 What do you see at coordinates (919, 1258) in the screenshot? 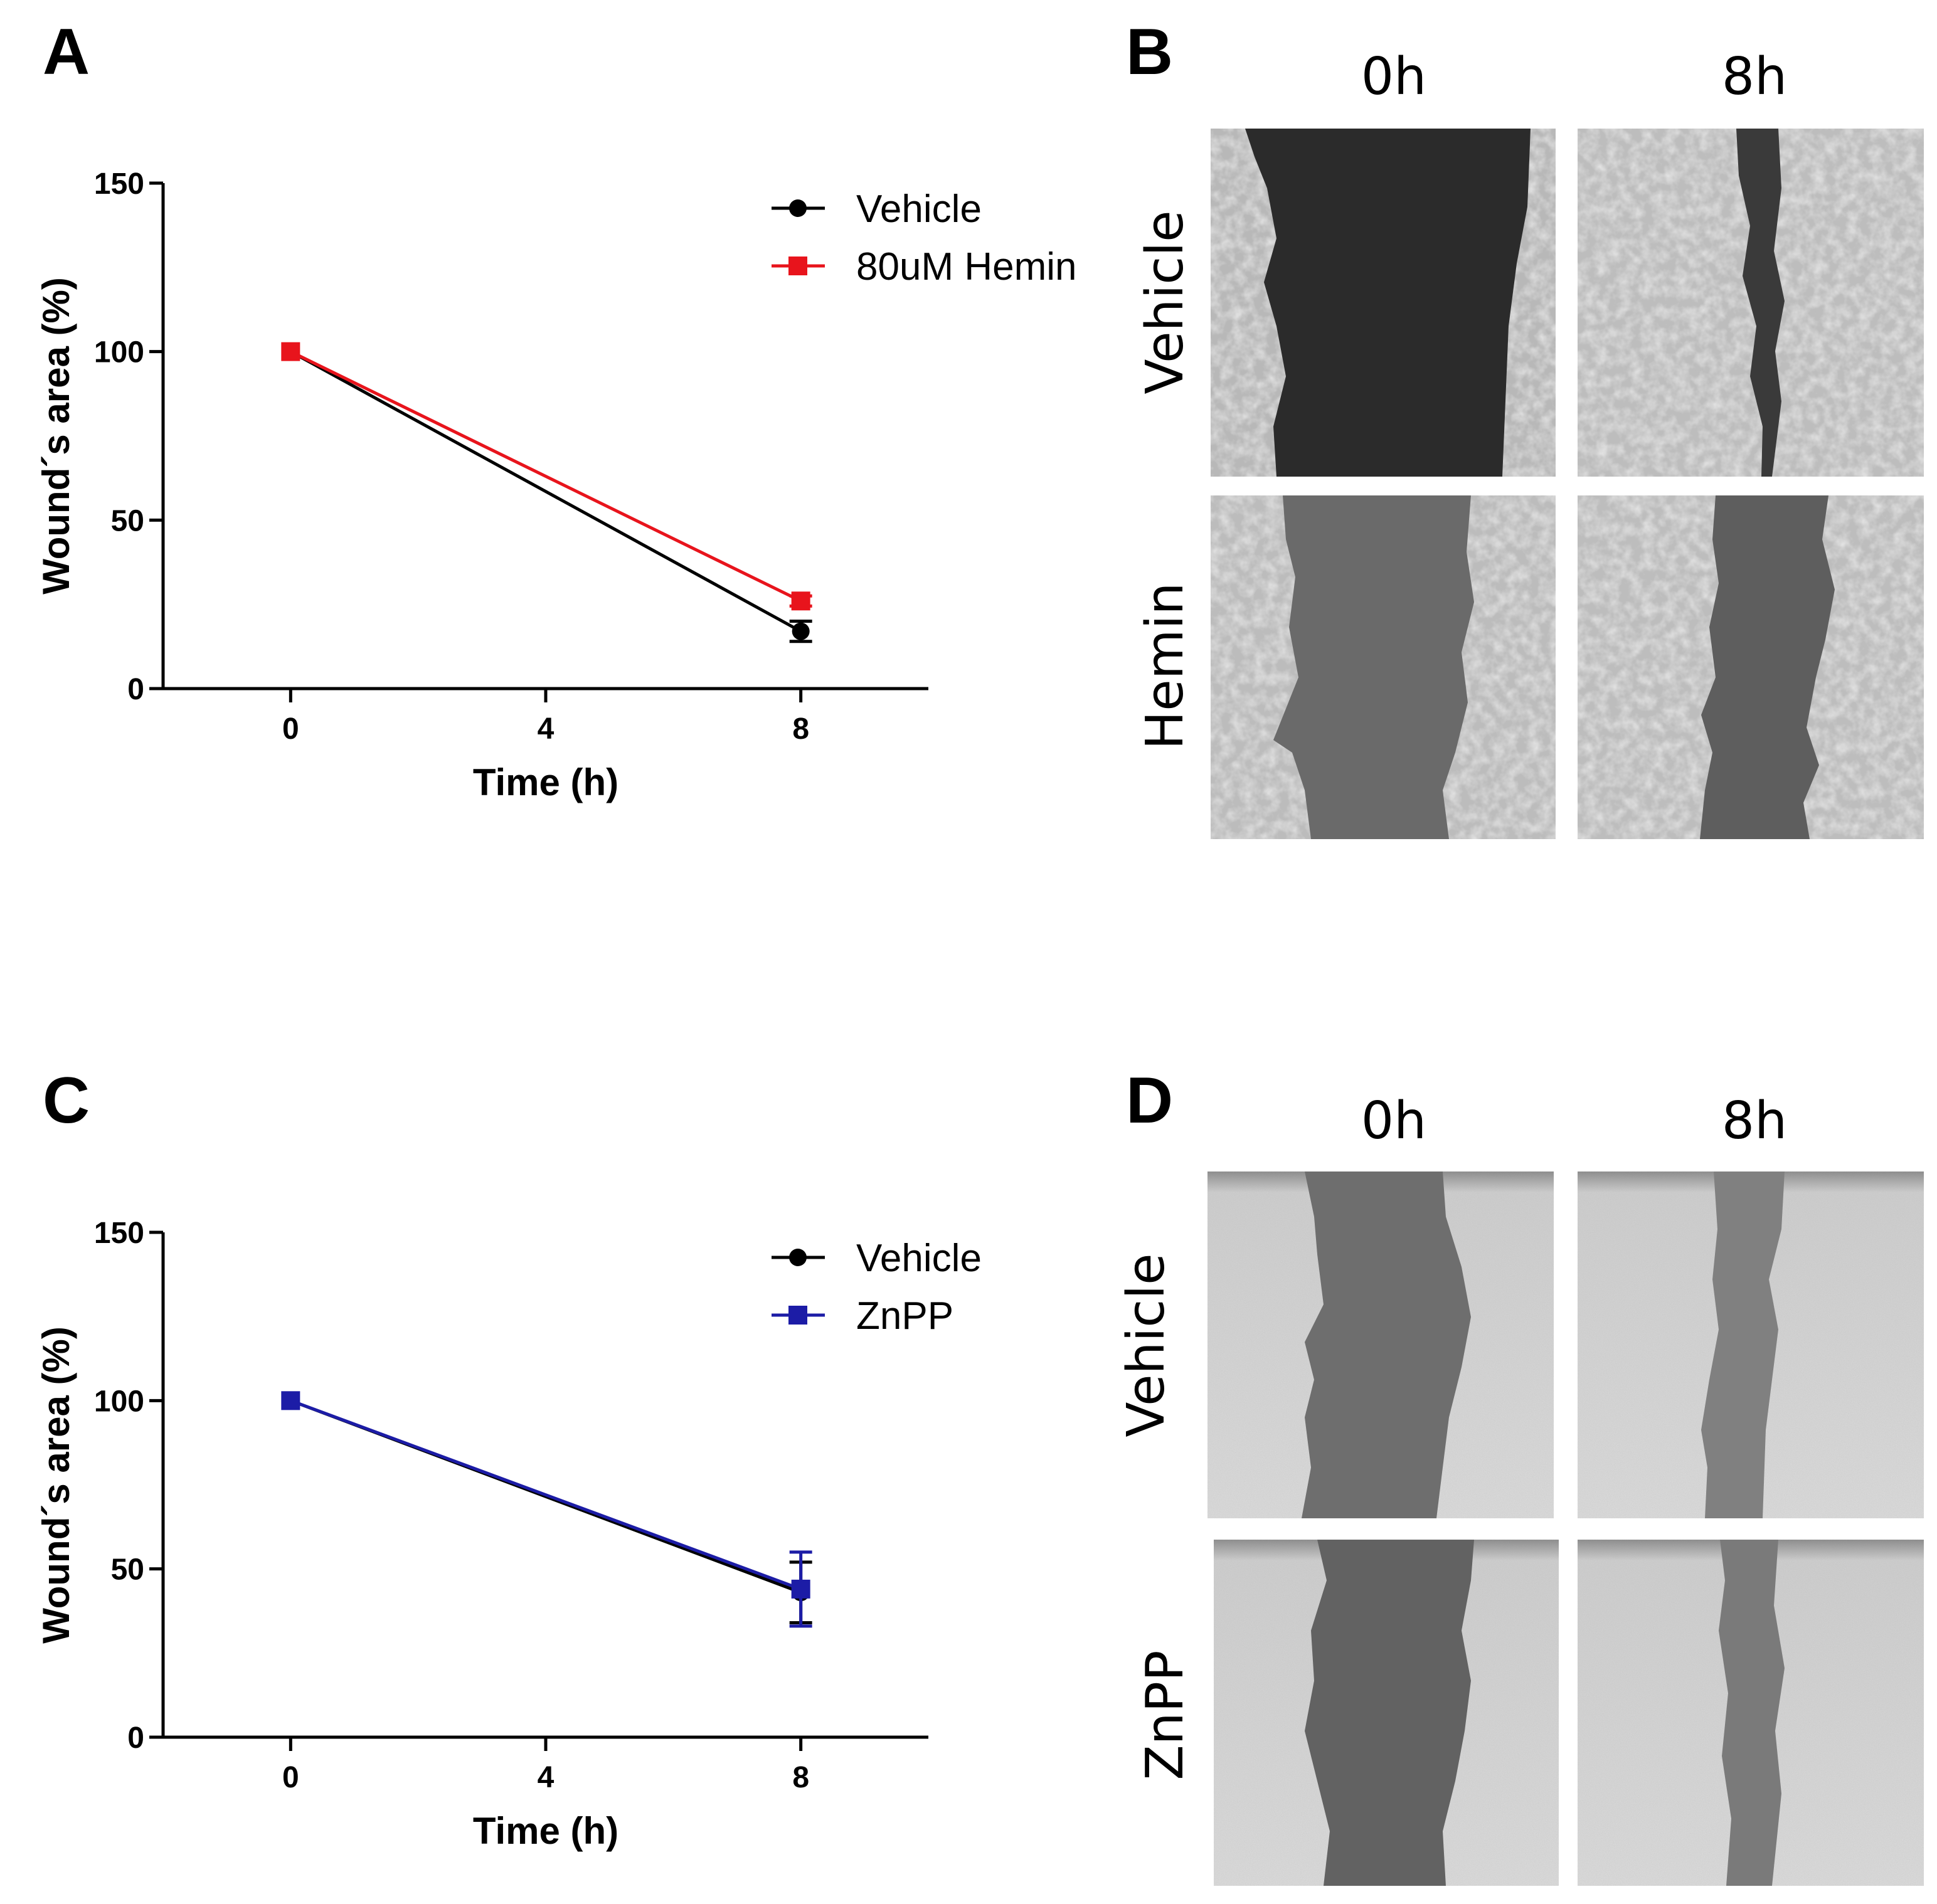
I see `chart-c-series-vehicle-legend-label: Vehicle` at bounding box center [919, 1258].